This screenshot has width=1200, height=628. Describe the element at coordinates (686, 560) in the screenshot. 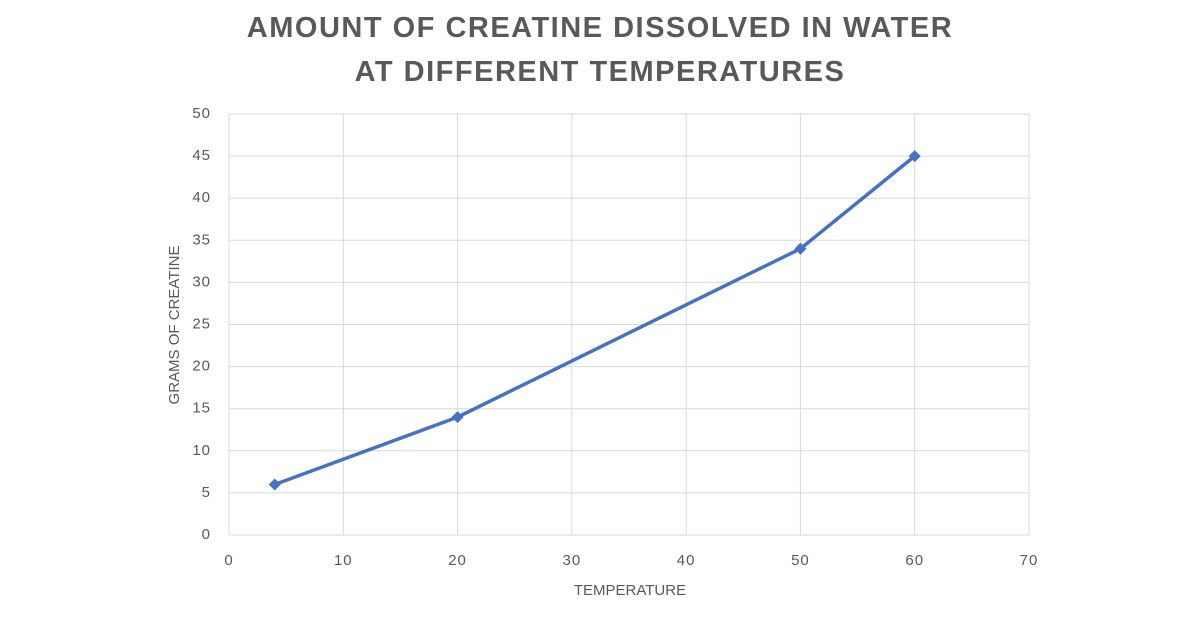

I see `x-tick-label: 40` at that location.